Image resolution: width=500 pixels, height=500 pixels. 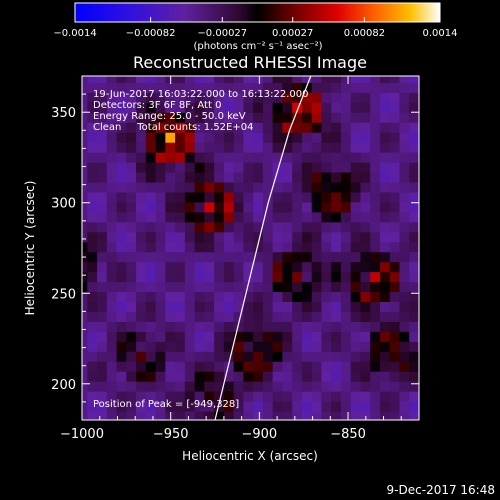 I want to click on colorbar-tick-label: 0.00027, so click(x=292, y=33).